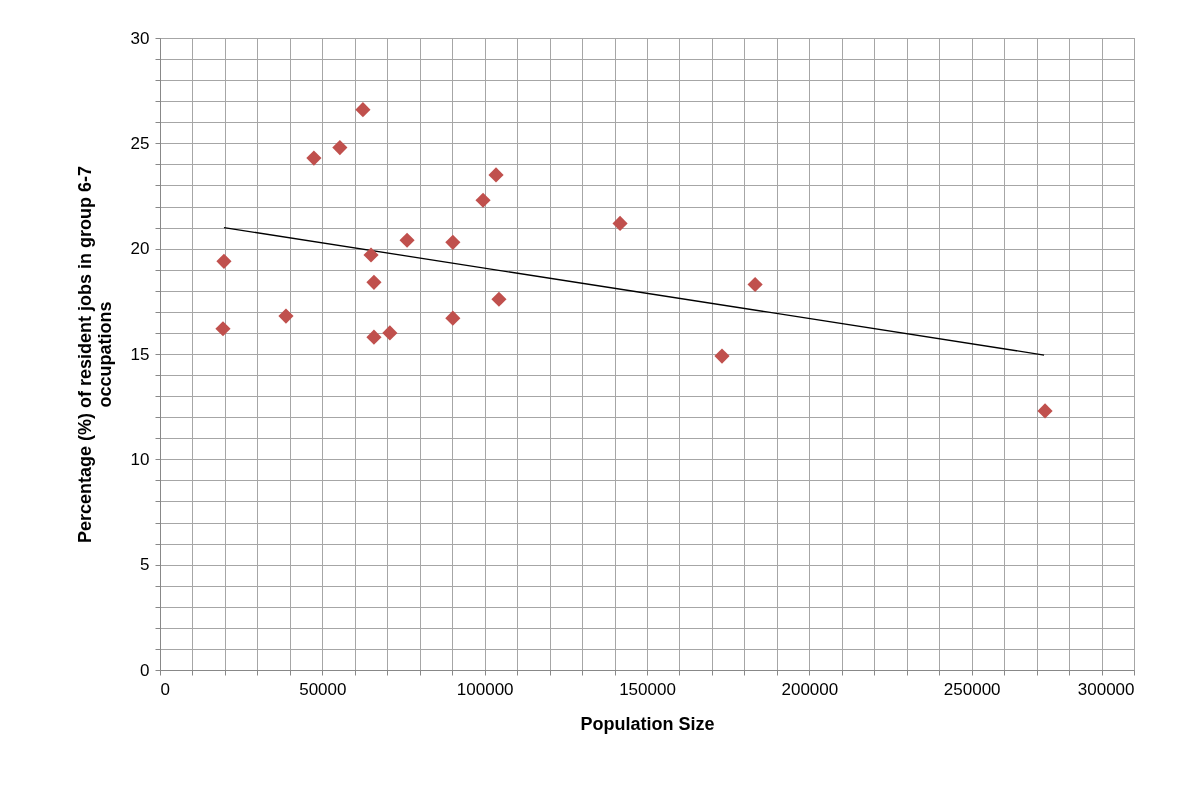 The width and height of the screenshot is (1195, 787). What do you see at coordinates (810, 689) in the screenshot?
I see `x-tick-label: 200000` at bounding box center [810, 689].